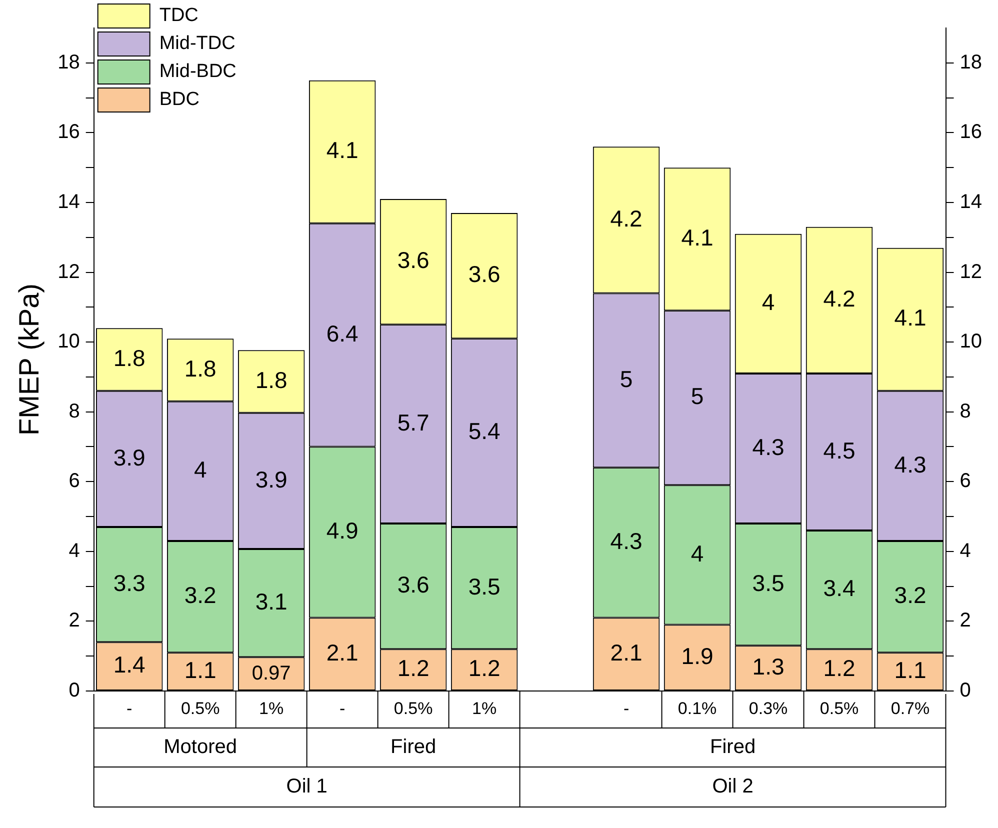 The width and height of the screenshot is (998, 828). Describe the element at coordinates (129, 583) in the screenshot. I see `data-label: 3.3` at that location.